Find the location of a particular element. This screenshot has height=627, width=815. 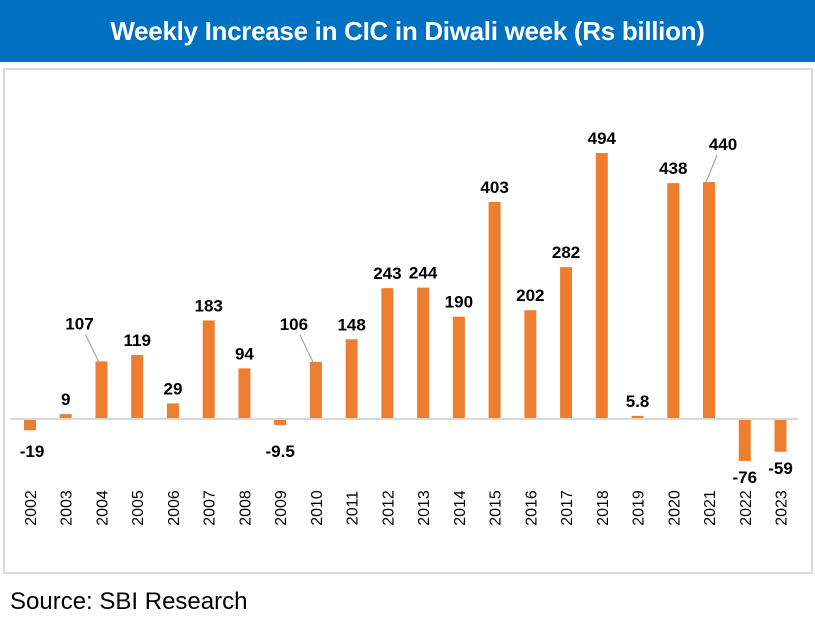

x-tick-2013: 2013 is located at coordinates (424, 508).